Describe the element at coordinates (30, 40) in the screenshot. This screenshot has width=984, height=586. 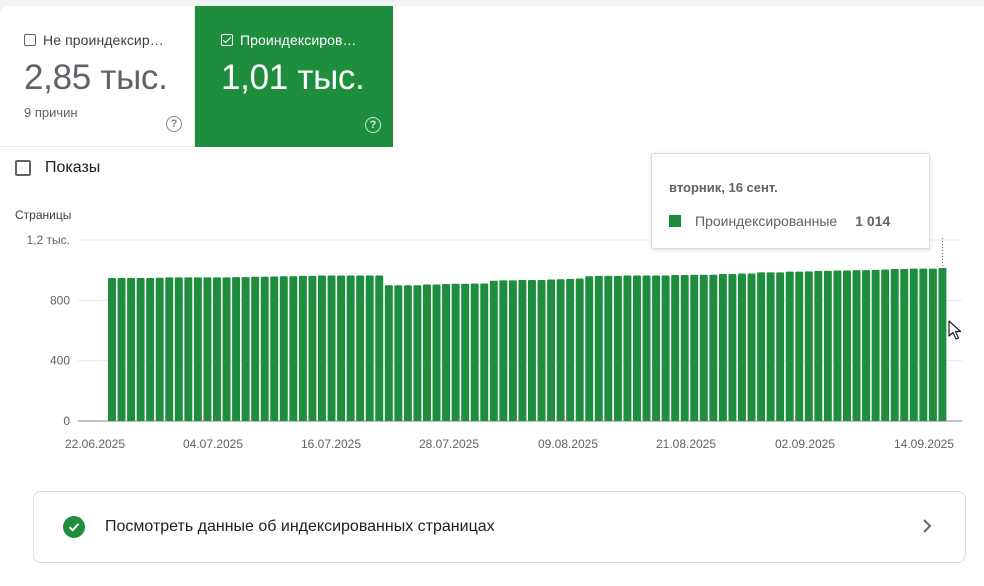
I see `not-indexed-checkbox` at that location.